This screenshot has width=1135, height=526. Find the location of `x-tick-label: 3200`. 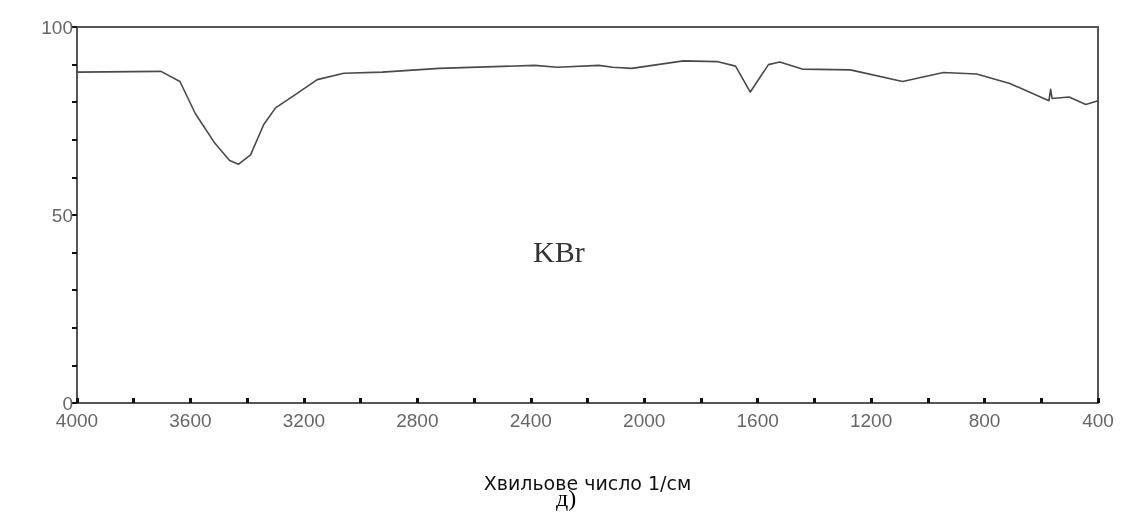

x-tick-label: 3200 is located at coordinates (304, 420).